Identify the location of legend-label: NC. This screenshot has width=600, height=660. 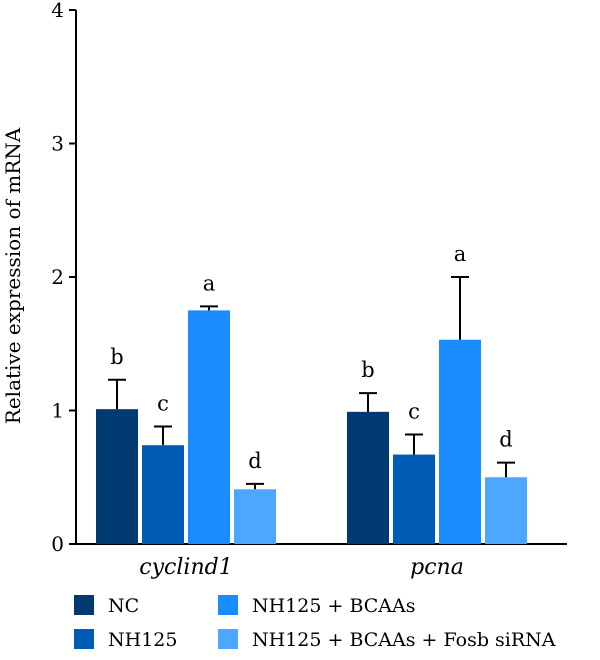
(123, 606).